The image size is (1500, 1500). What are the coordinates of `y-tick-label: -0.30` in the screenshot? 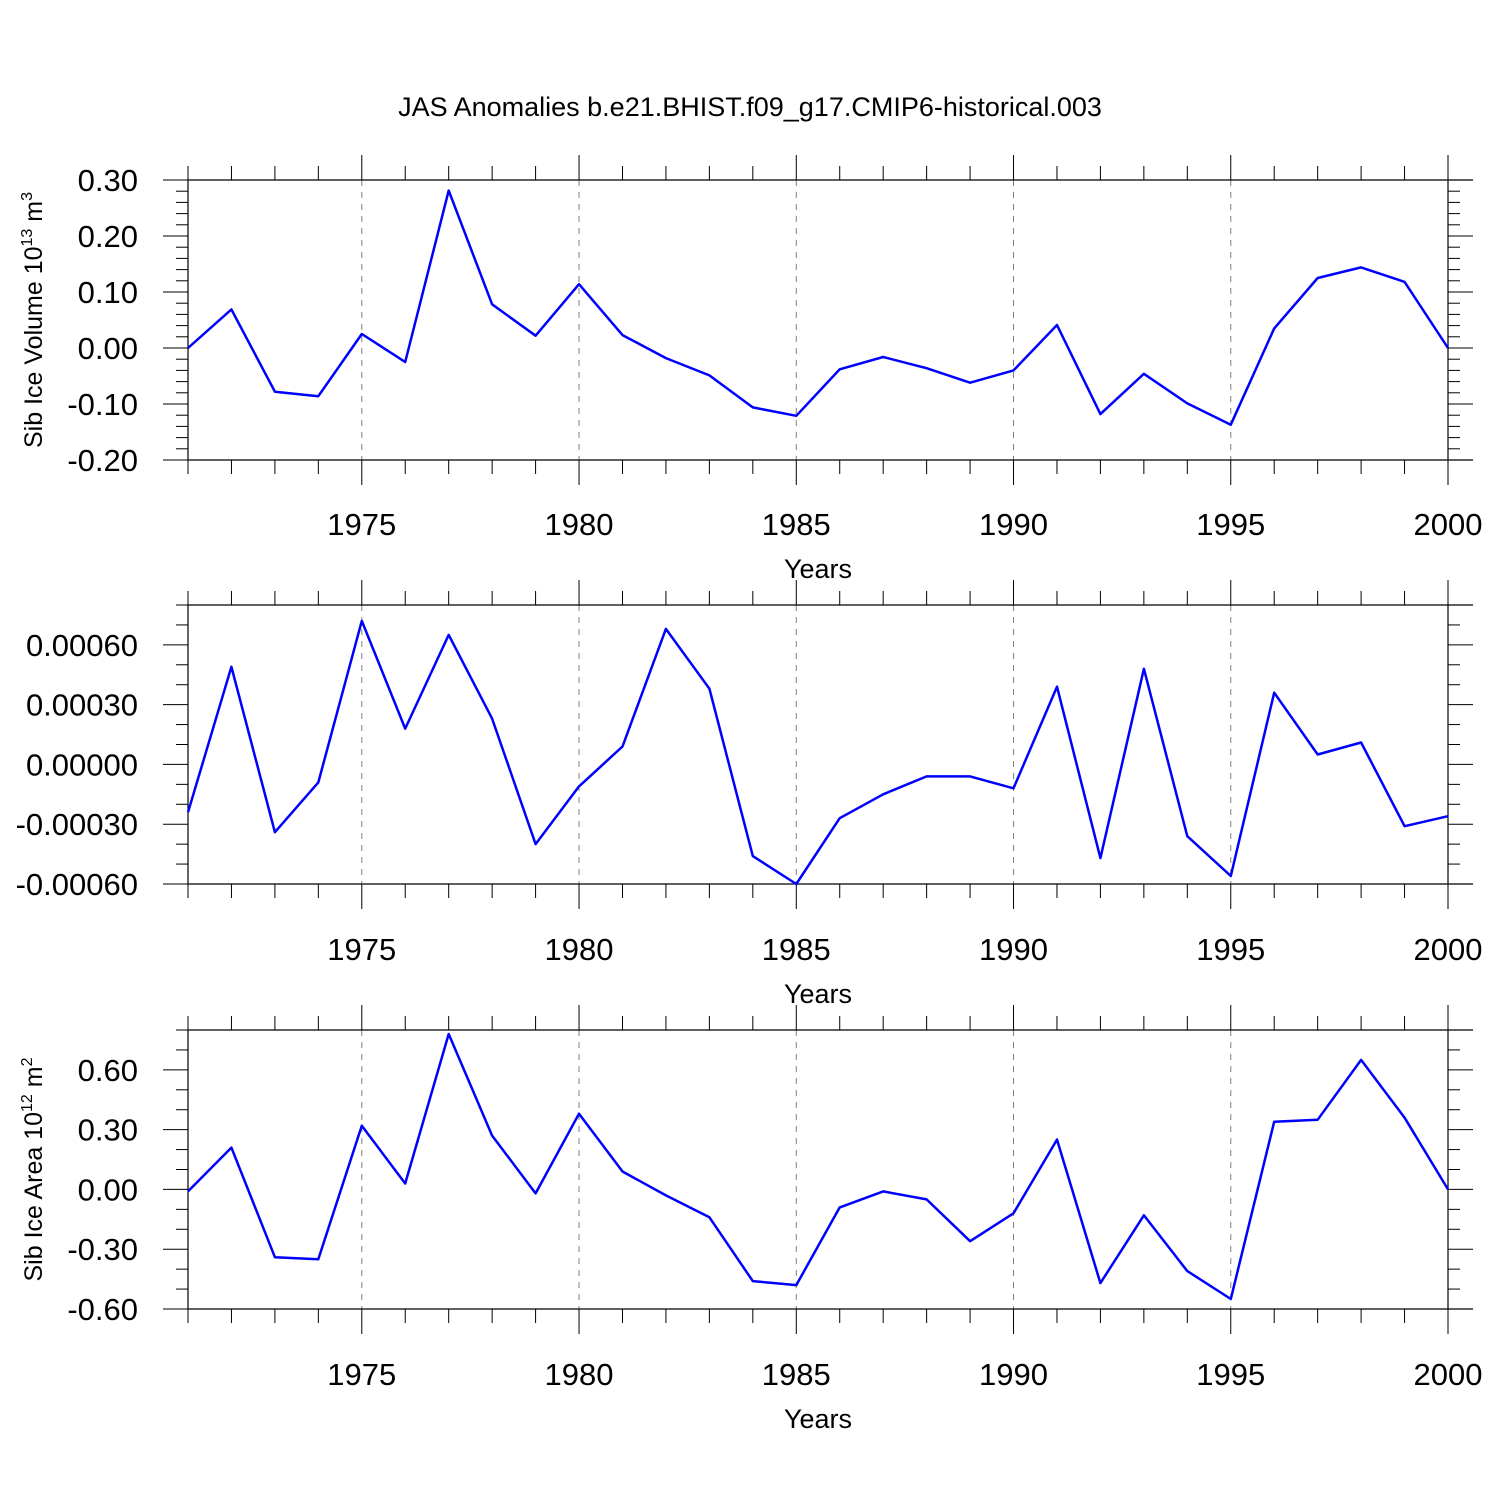 It's located at (102, 1249).